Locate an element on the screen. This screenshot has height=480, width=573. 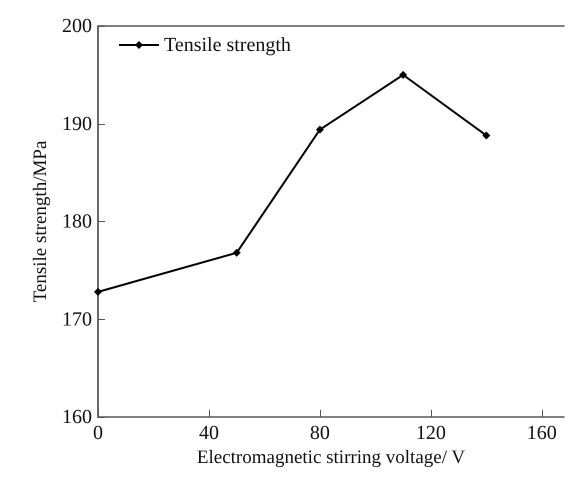
x-tick-label: 40 is located at coordinates (208, 433).